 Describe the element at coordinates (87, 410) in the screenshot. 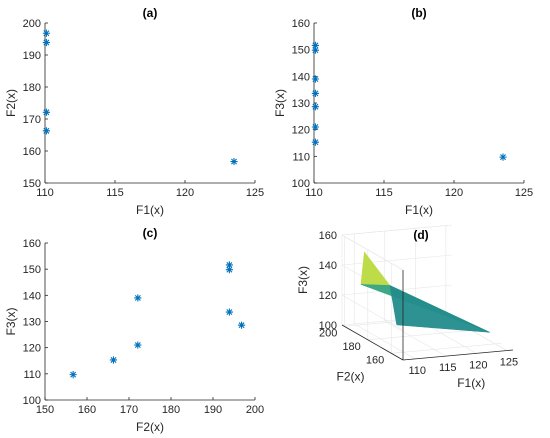

I see `x-tick-label: 160` at that location.